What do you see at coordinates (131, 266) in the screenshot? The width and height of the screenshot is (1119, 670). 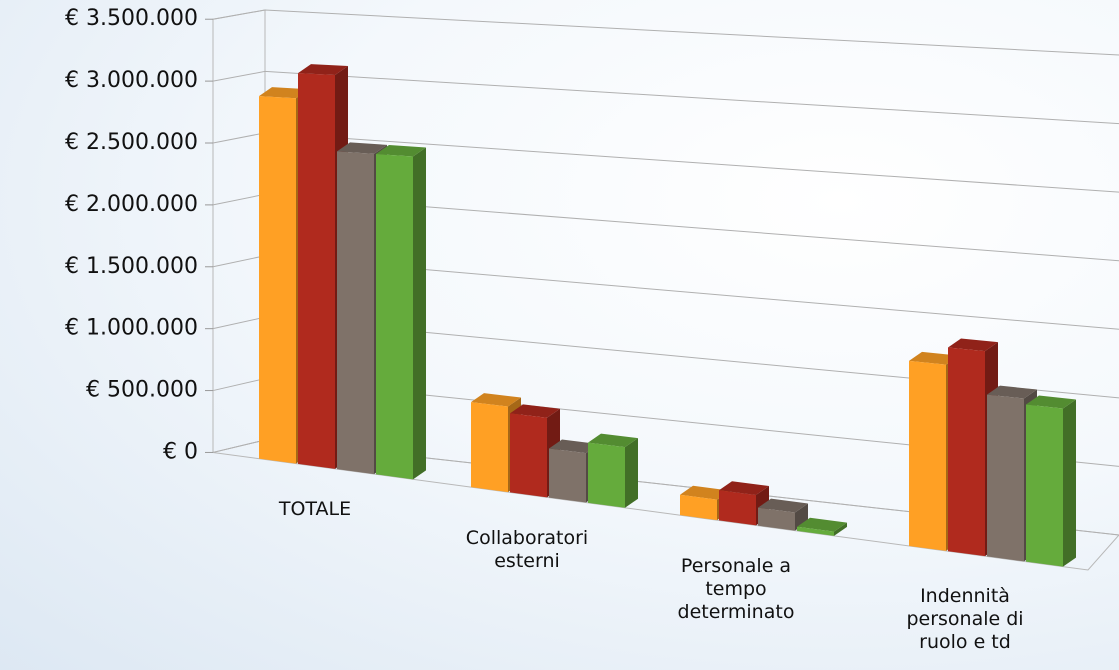 I see `y-tick-label: € 1.500.000` at bounding box center [131, 266].